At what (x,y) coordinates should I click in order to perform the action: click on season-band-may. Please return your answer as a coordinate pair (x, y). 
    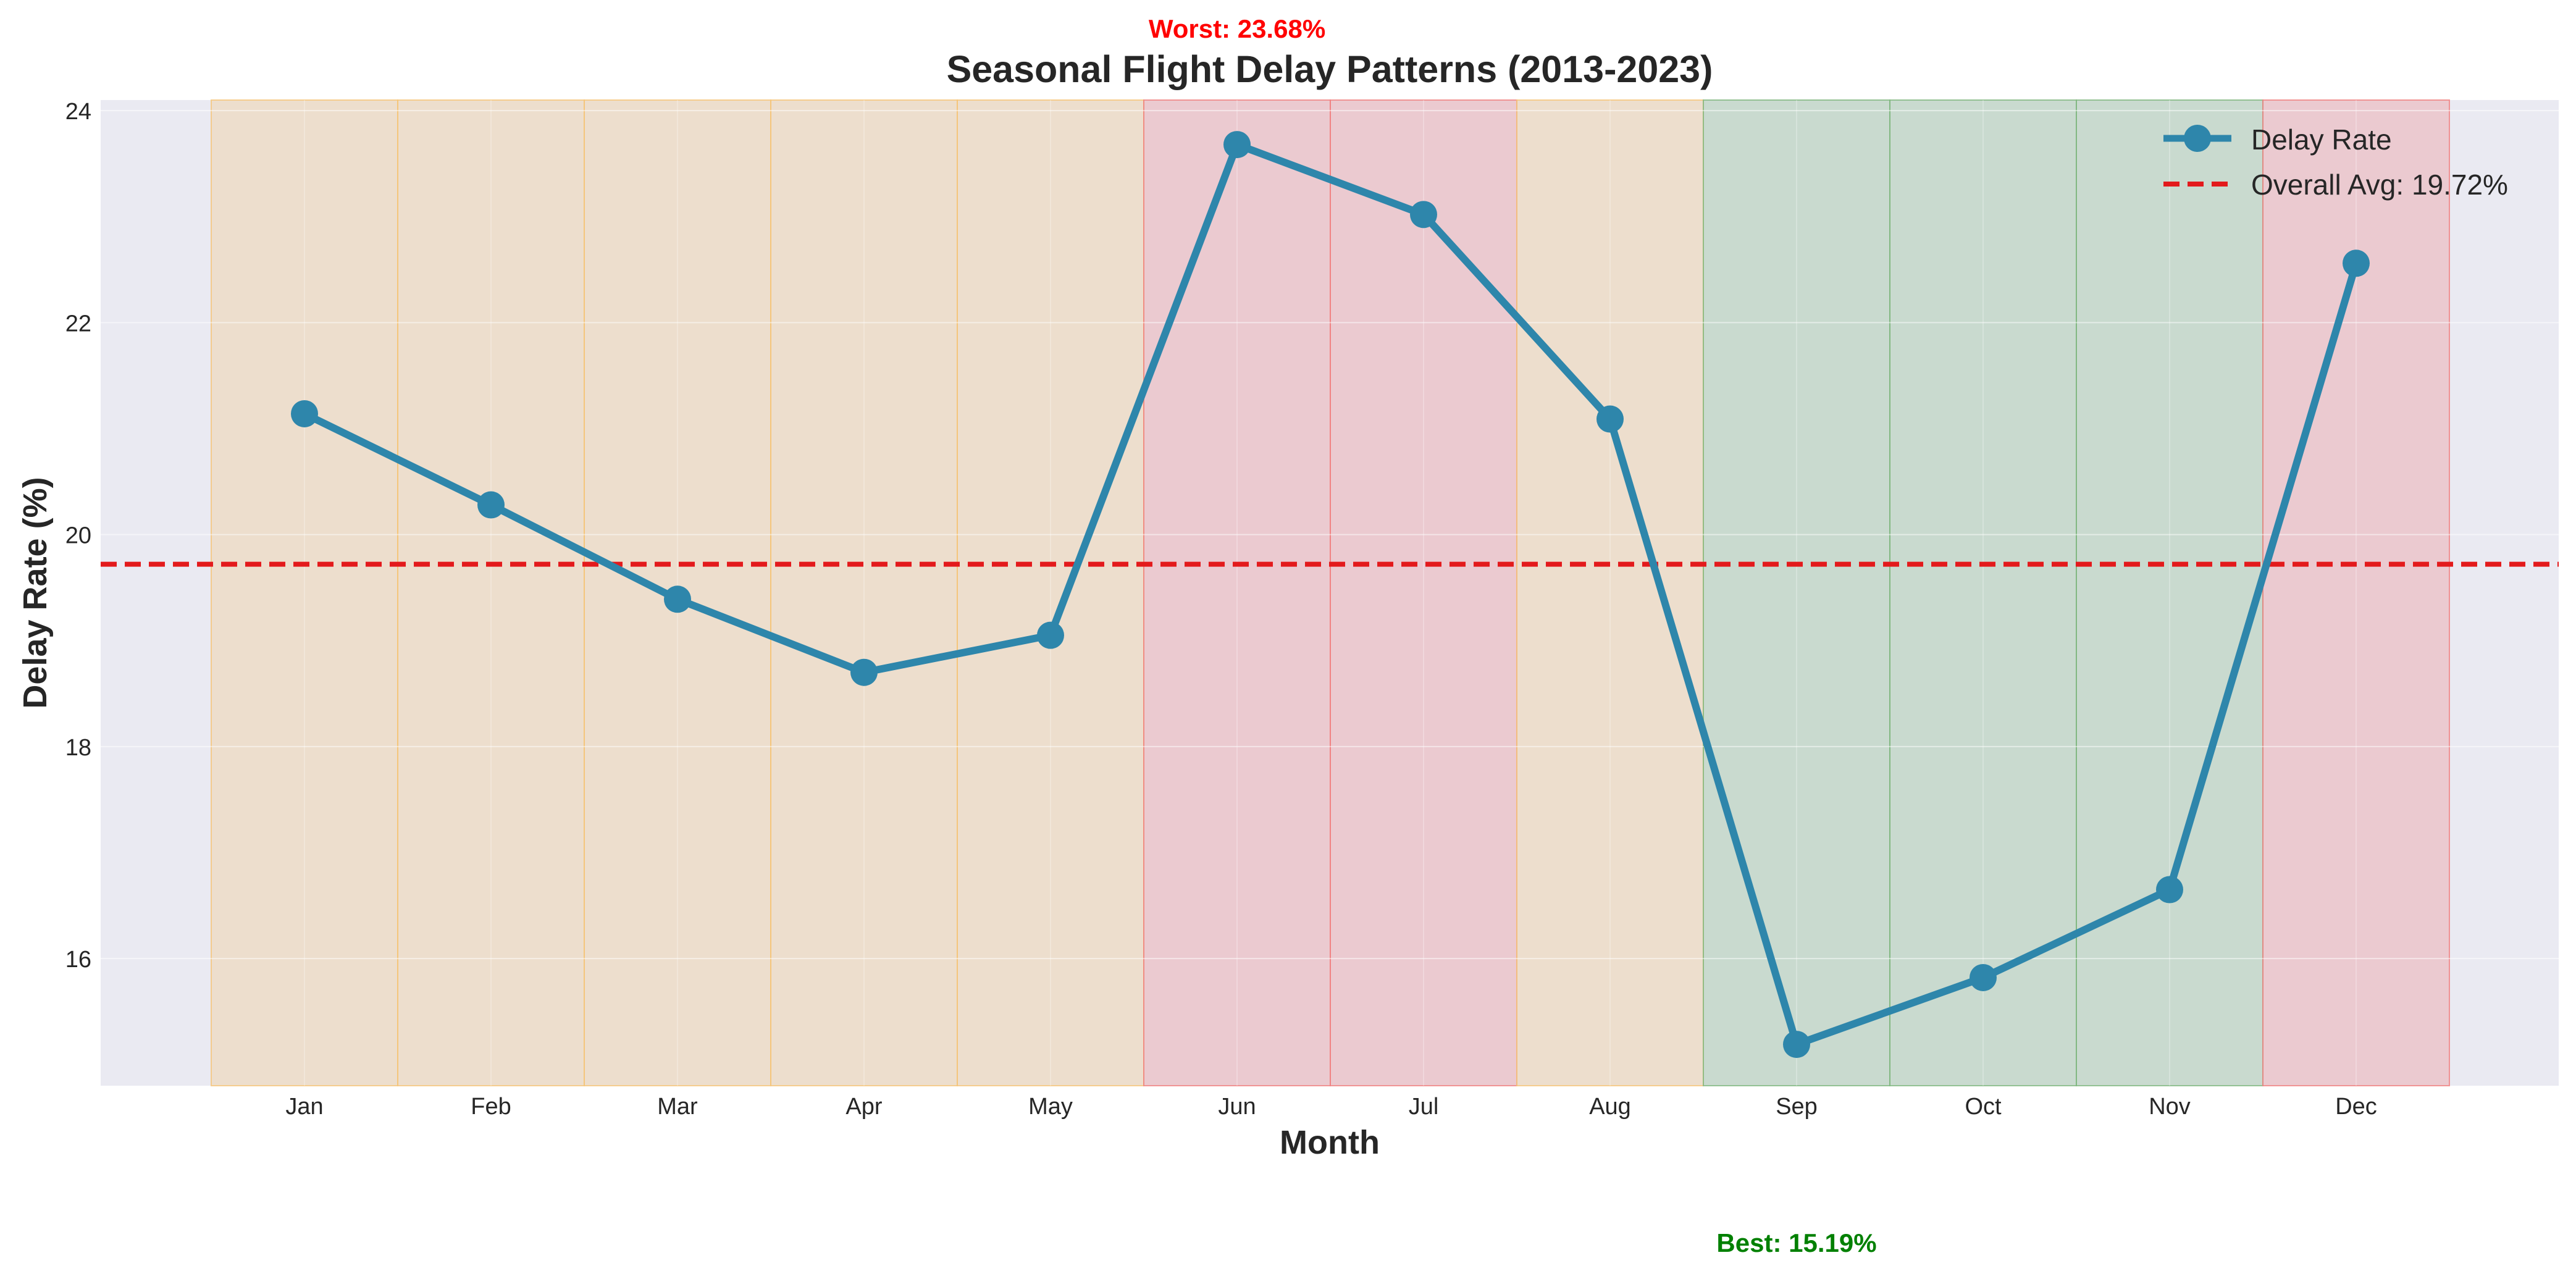
    Looking at the image, I should click on (1050, 592).